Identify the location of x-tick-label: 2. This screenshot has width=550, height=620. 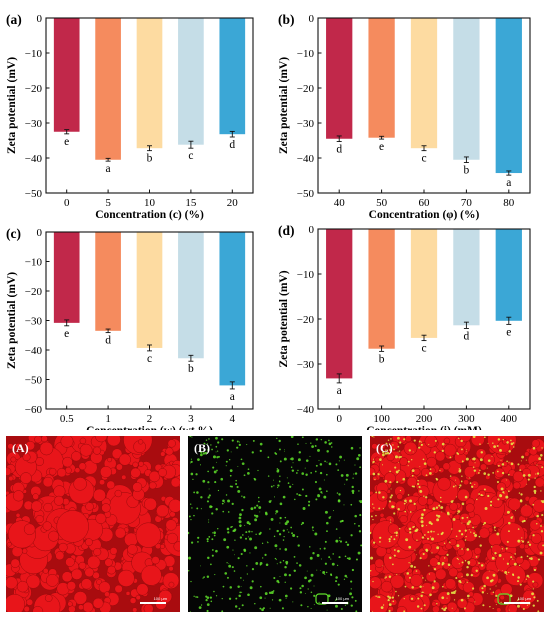
(150, 419).